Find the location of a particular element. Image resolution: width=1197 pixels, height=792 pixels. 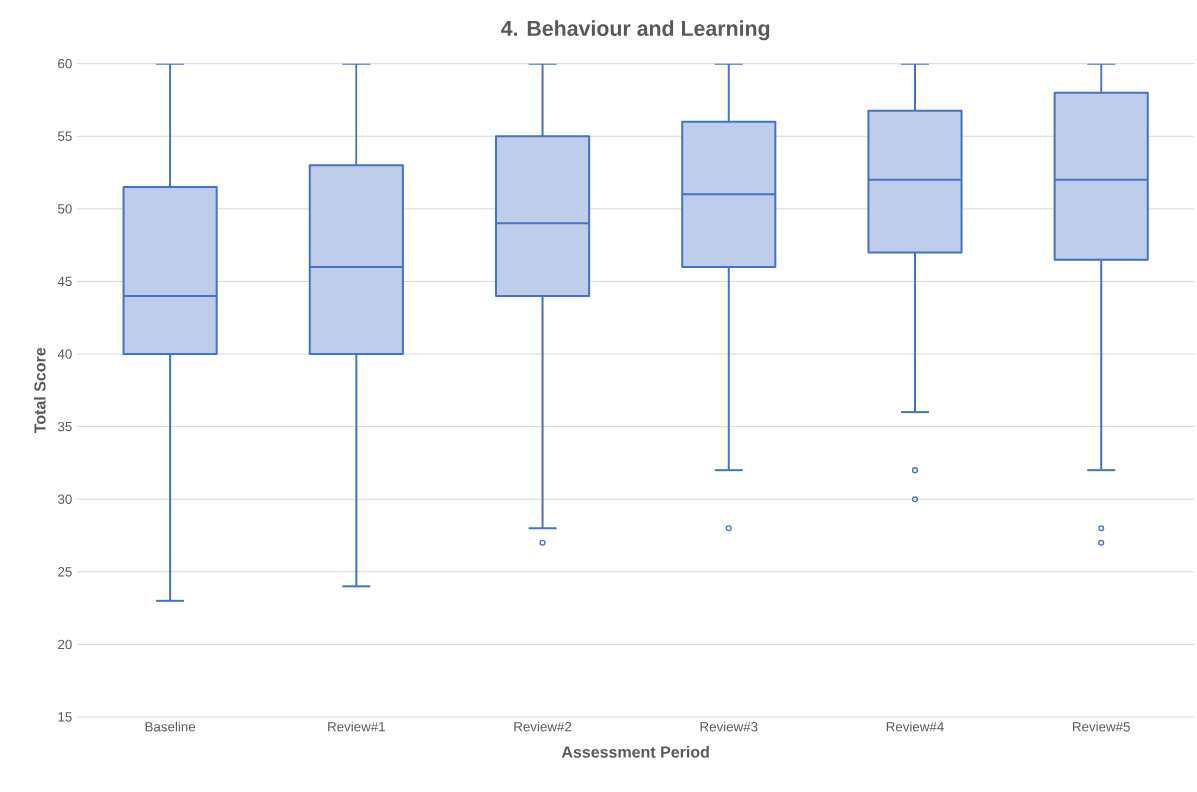

y-axis-title: Total Score is located at coordinates (39, 390).